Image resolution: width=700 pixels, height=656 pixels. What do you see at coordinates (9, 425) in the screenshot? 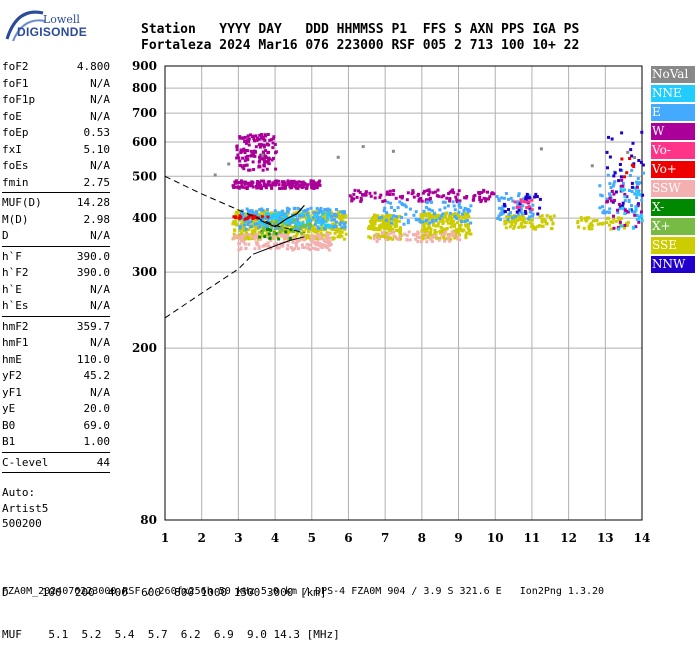
I see `param-label: B0` at bounding box center [9, 425].